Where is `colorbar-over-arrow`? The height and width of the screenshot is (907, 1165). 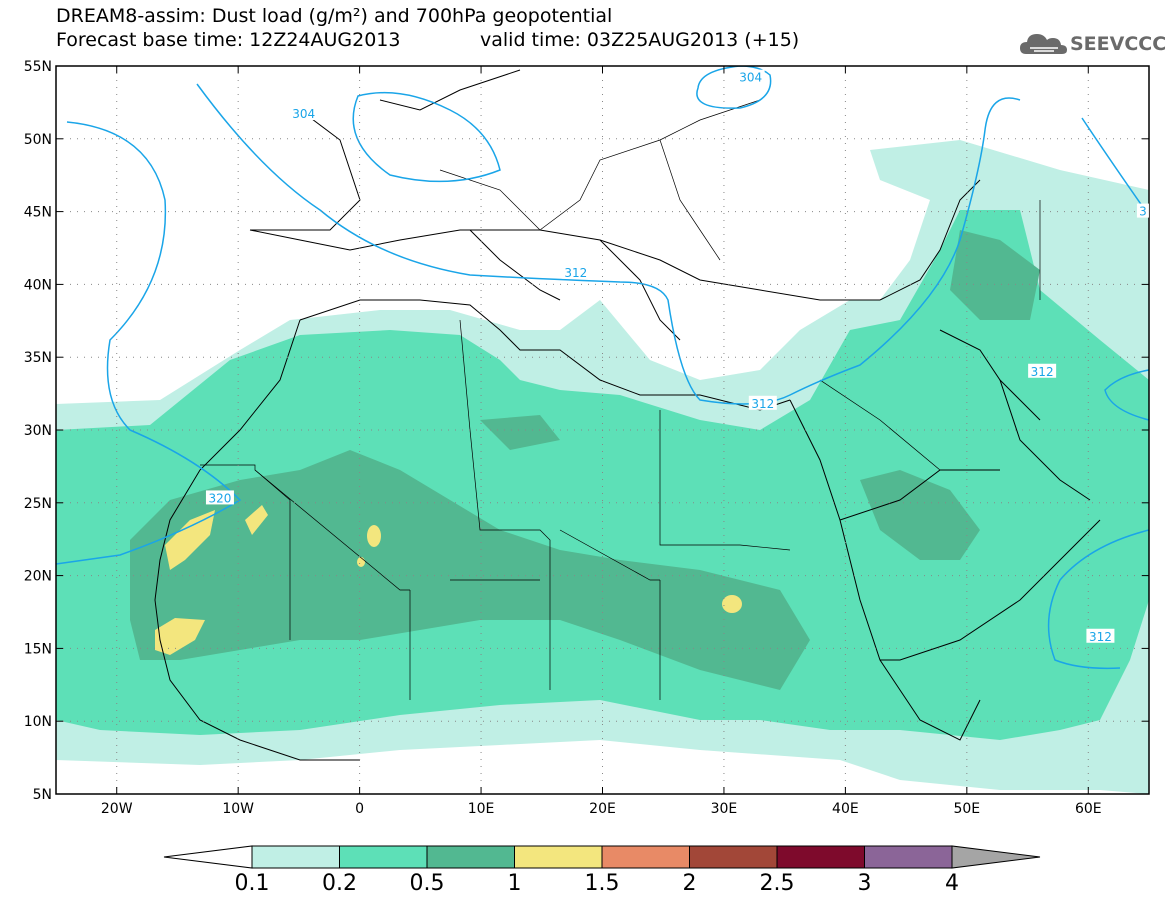
colorbar-over-arrow is located at coordinates (996, 857).